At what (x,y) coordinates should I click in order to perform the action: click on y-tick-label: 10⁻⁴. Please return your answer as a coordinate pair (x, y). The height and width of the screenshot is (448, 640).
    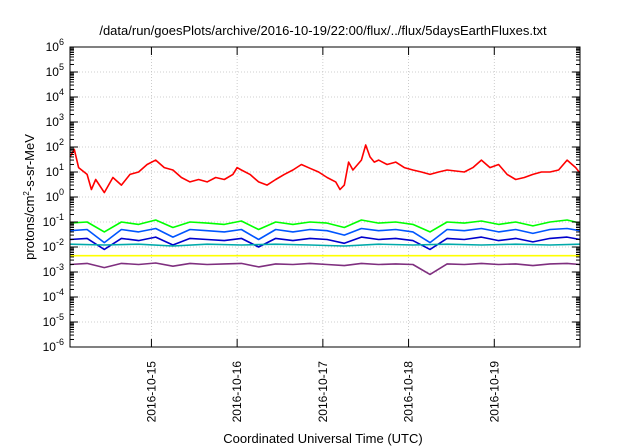
    Looking at the image, I should click on (53, 295).